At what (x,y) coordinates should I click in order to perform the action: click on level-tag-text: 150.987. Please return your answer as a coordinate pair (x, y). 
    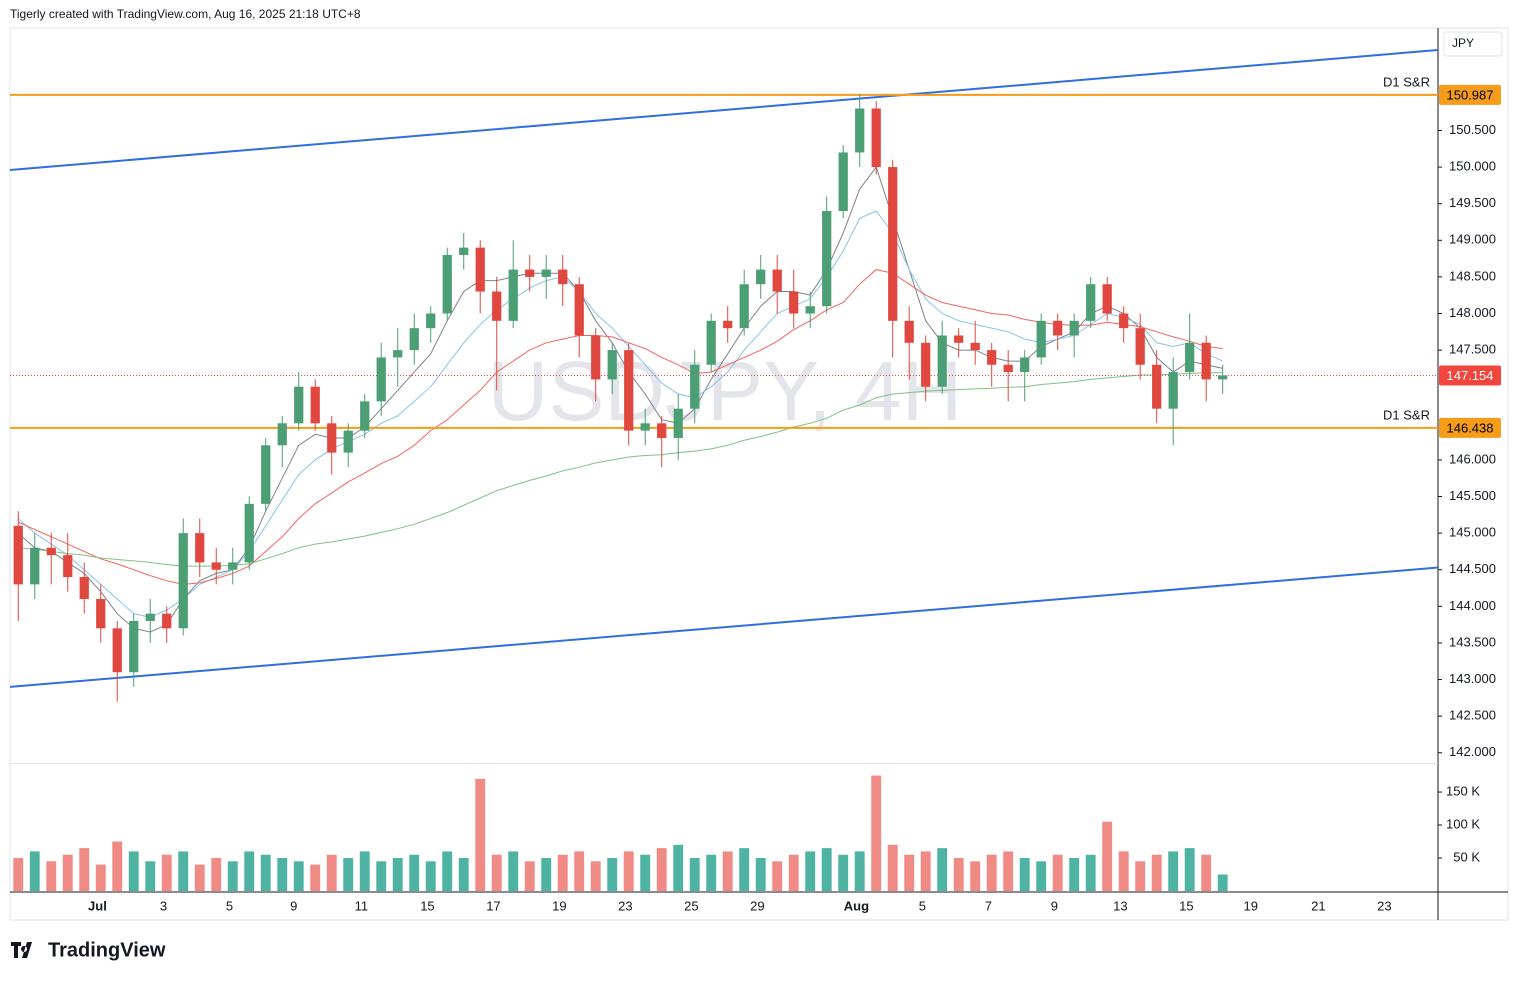
    Looking at the image, I should click on (1470, 94).